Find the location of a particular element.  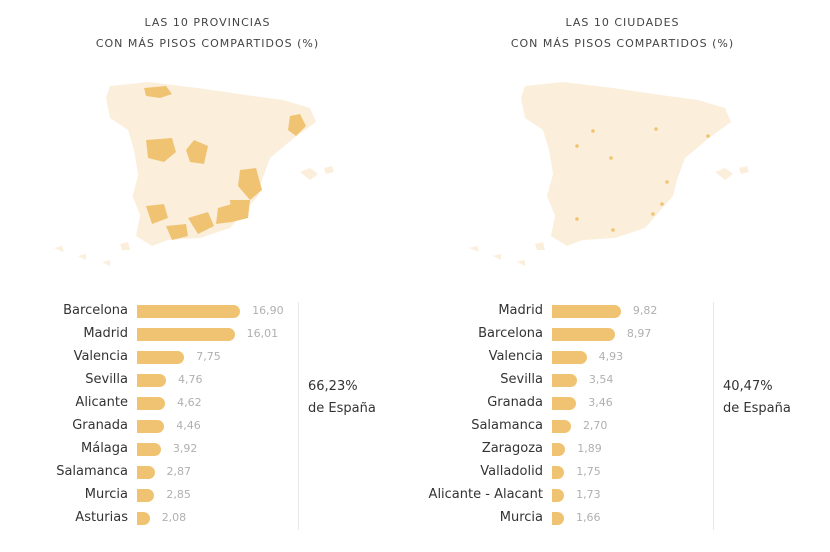

province-granada is located at coordinates (201, 223).